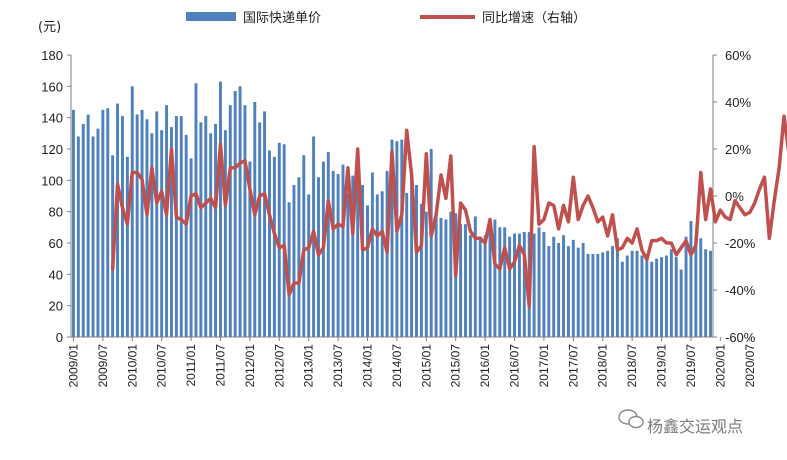 Image resolution: width=787 pixels, height=460 pixels. Describe the element at coordinates (456, 366) in the screenshot. I see `x-tick-label: 2015/07` at that location.